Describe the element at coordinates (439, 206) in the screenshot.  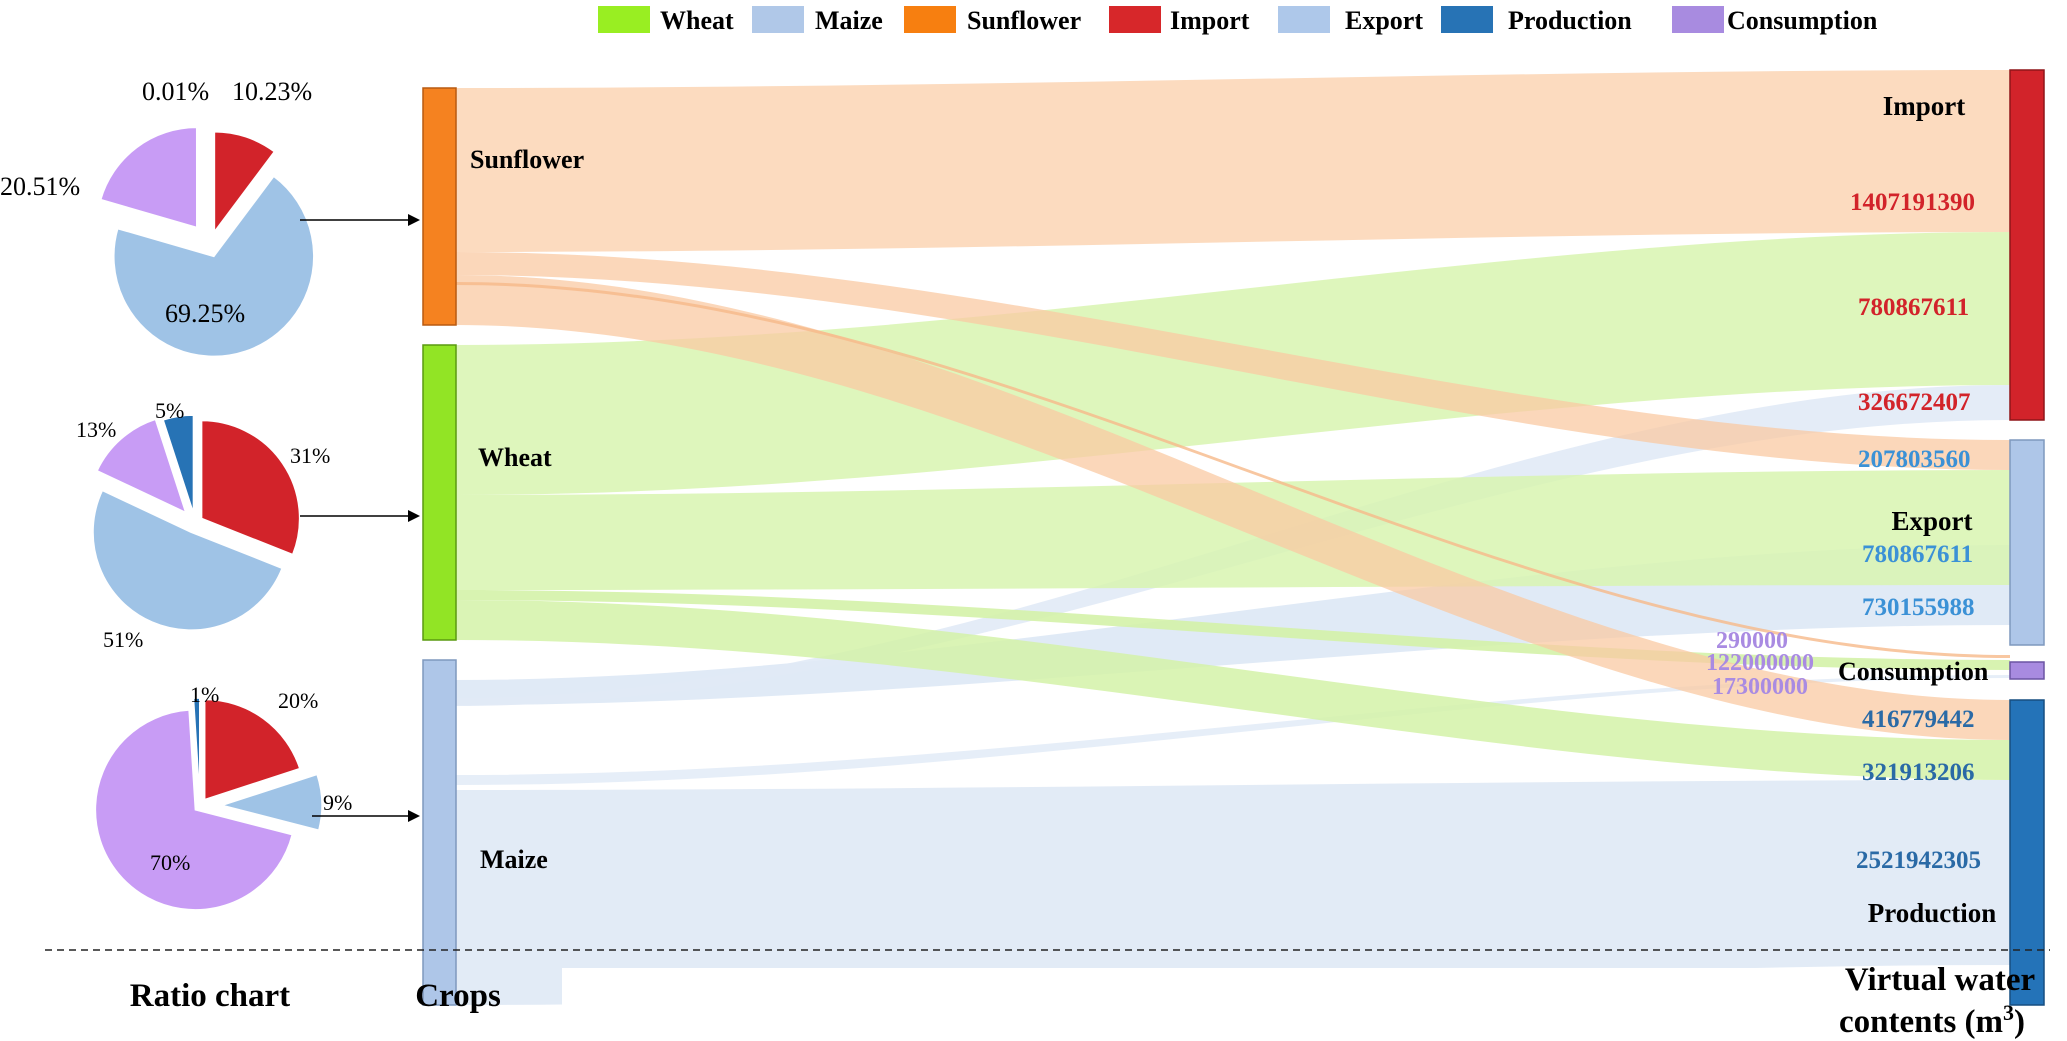
I see `node-sunflower` at that location.